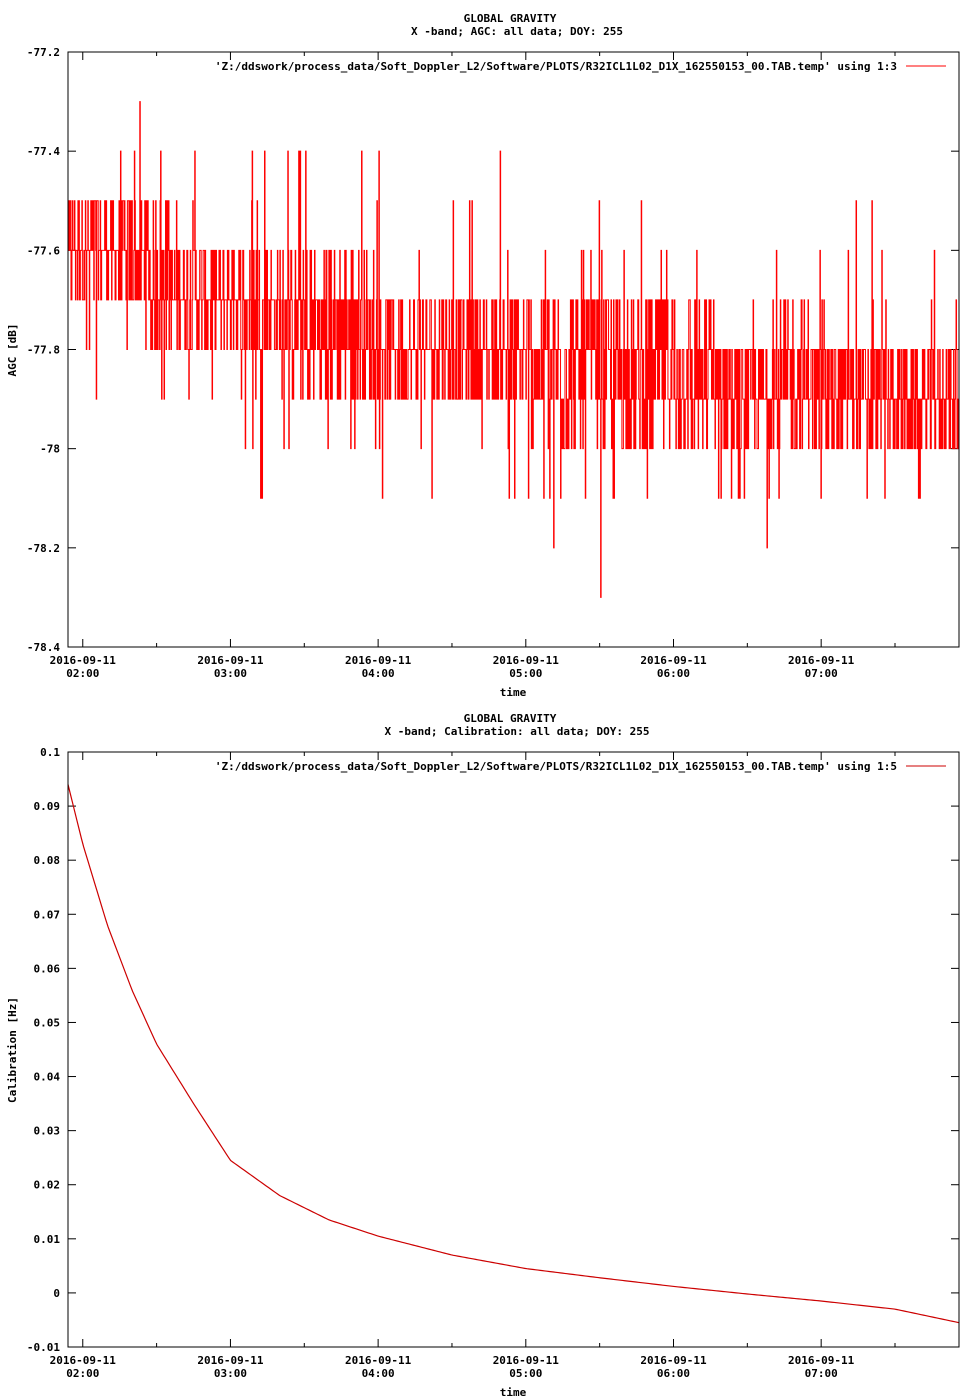 This screenshot has width=980, height=1400. Describe the element at coordinates (47, 1131) in the screenshot. I see `y-tick-label: 0.03` at that location.